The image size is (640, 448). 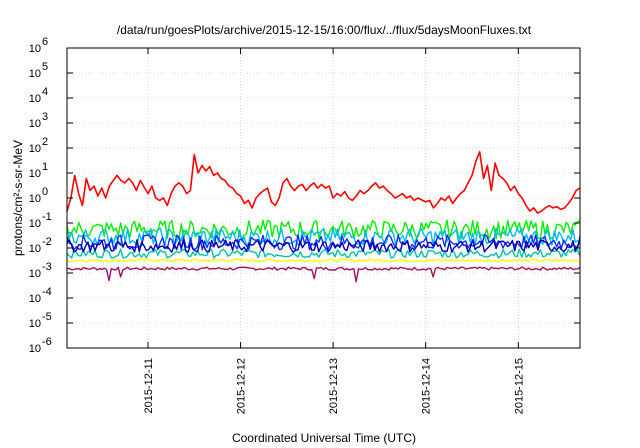 What do you see at coordinates (45, 42) in the screenshot?
I see `y-tick-exponent: 6` at bounding box center [45, 42].